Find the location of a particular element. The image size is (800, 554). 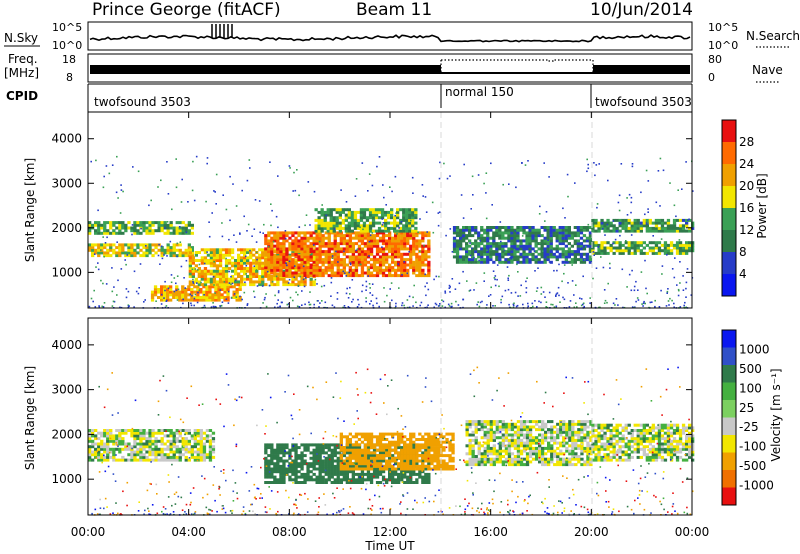

power-colorbar-tick: 20 is located at coordinates (746, 186).